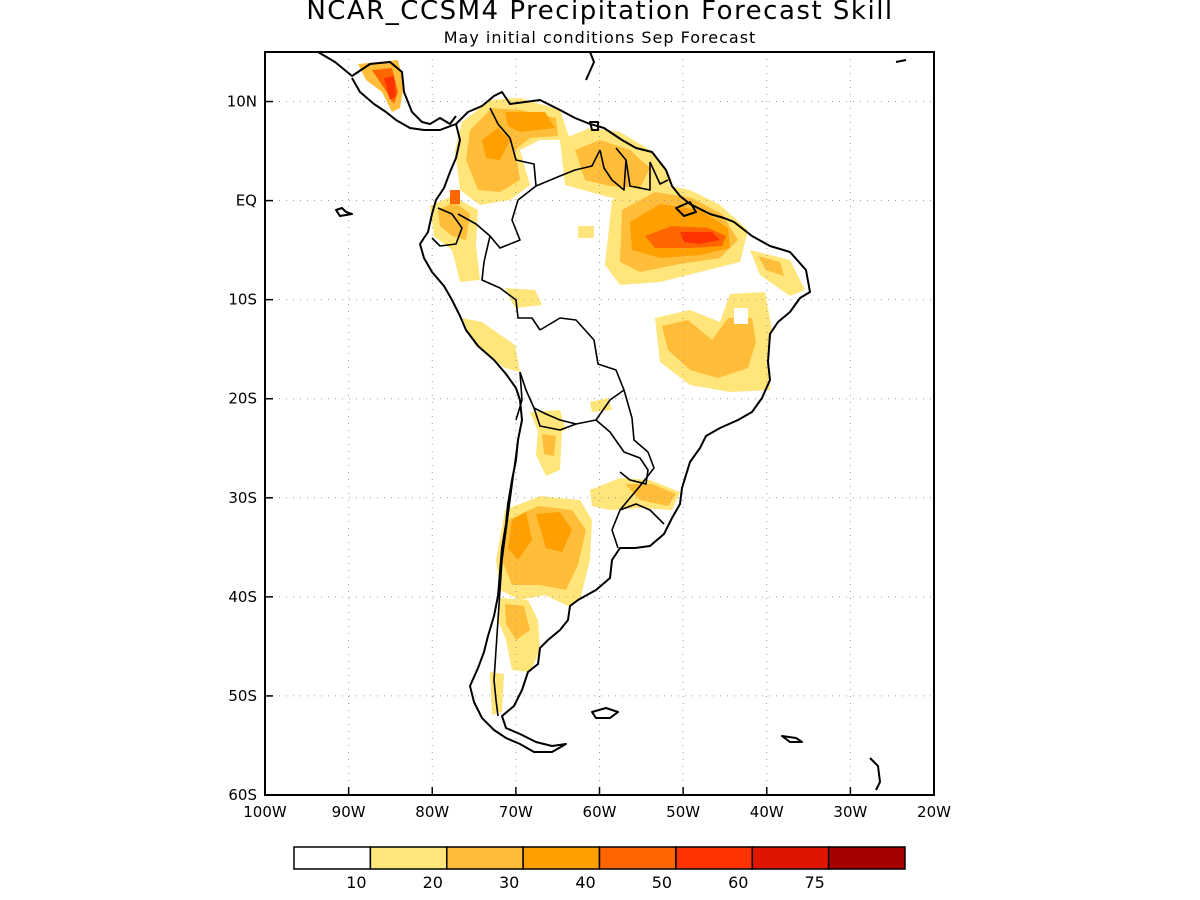 The image size is (1200, 900). I want to click on colorbar-label: 30, so click(509, 882).